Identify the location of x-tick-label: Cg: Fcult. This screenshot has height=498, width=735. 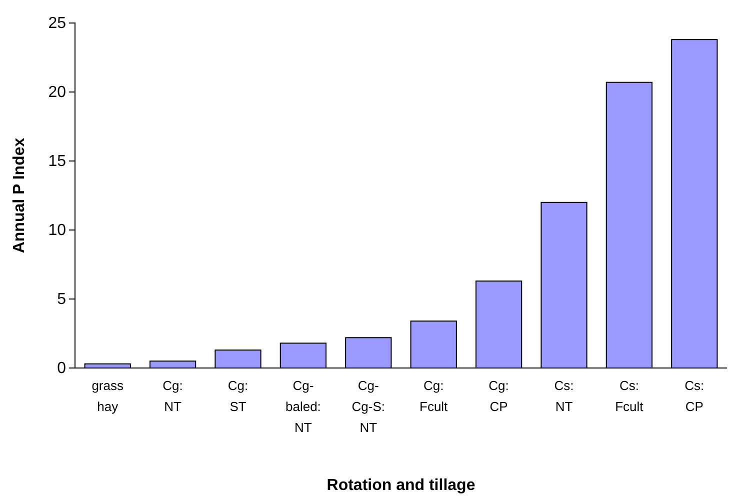
(434, 396).